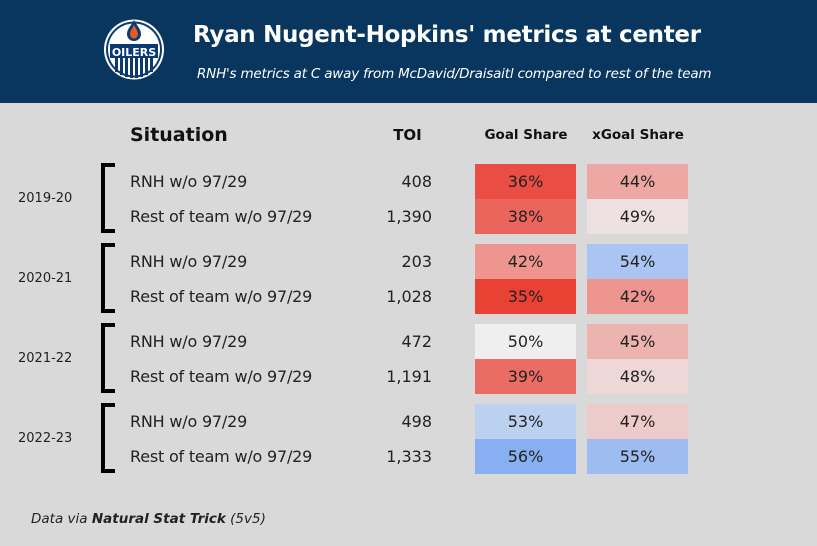  Describe the element at coordinates (409, 296) in the screenshot. I see `toi-value: 1,028` at that location.